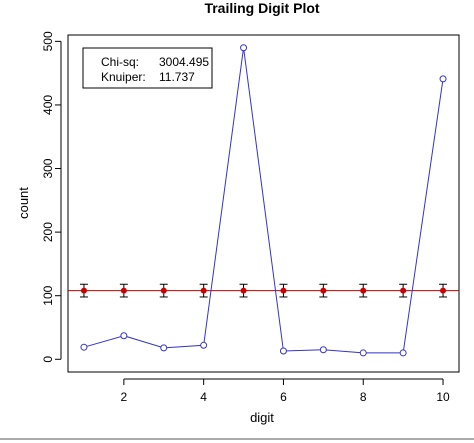  I want to click on x-tick-label: 10, so click(443, 397).